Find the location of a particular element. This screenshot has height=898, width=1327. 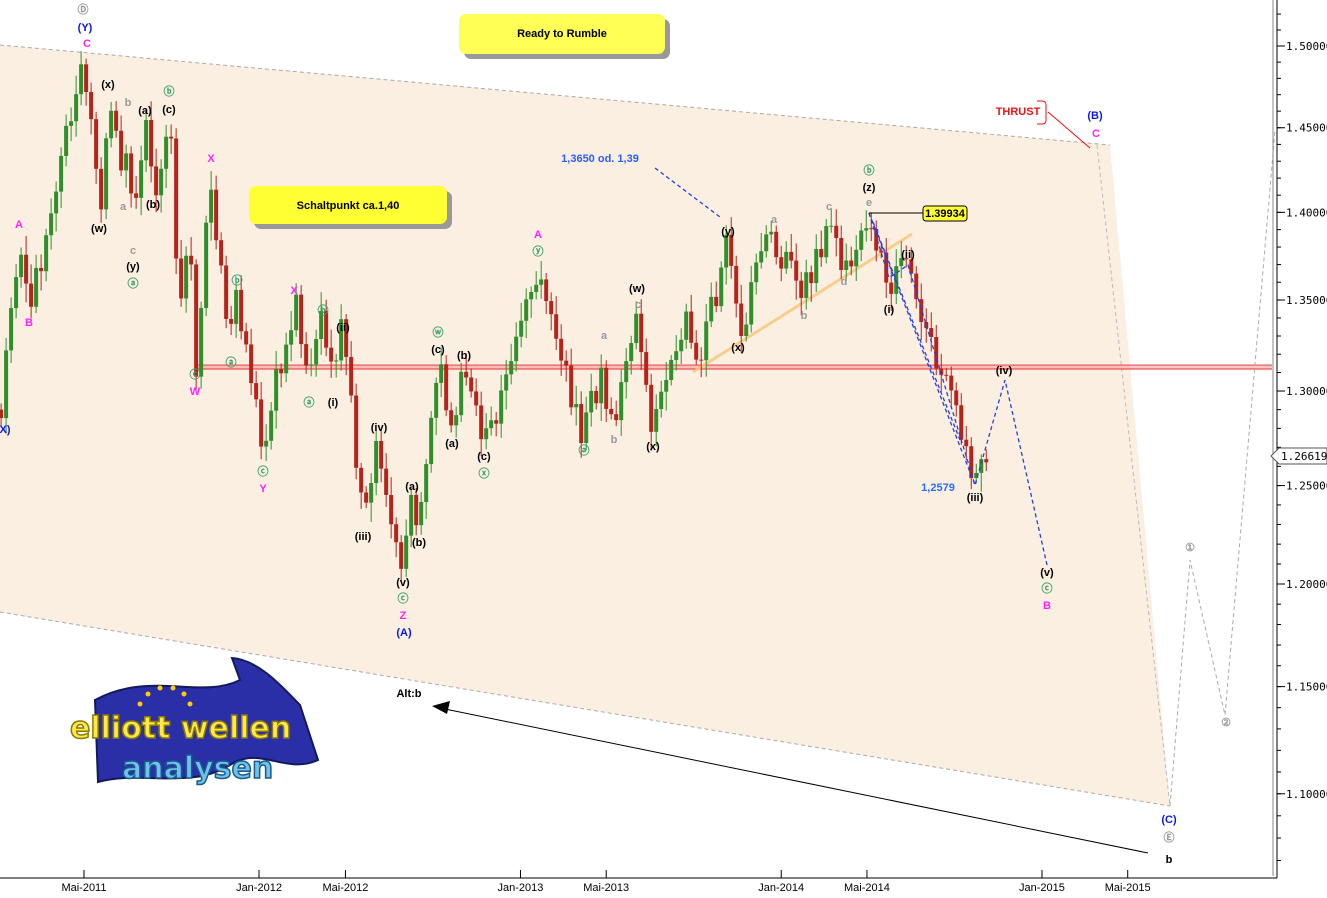

wave-label: ① is located at coordinates (1190, 548).